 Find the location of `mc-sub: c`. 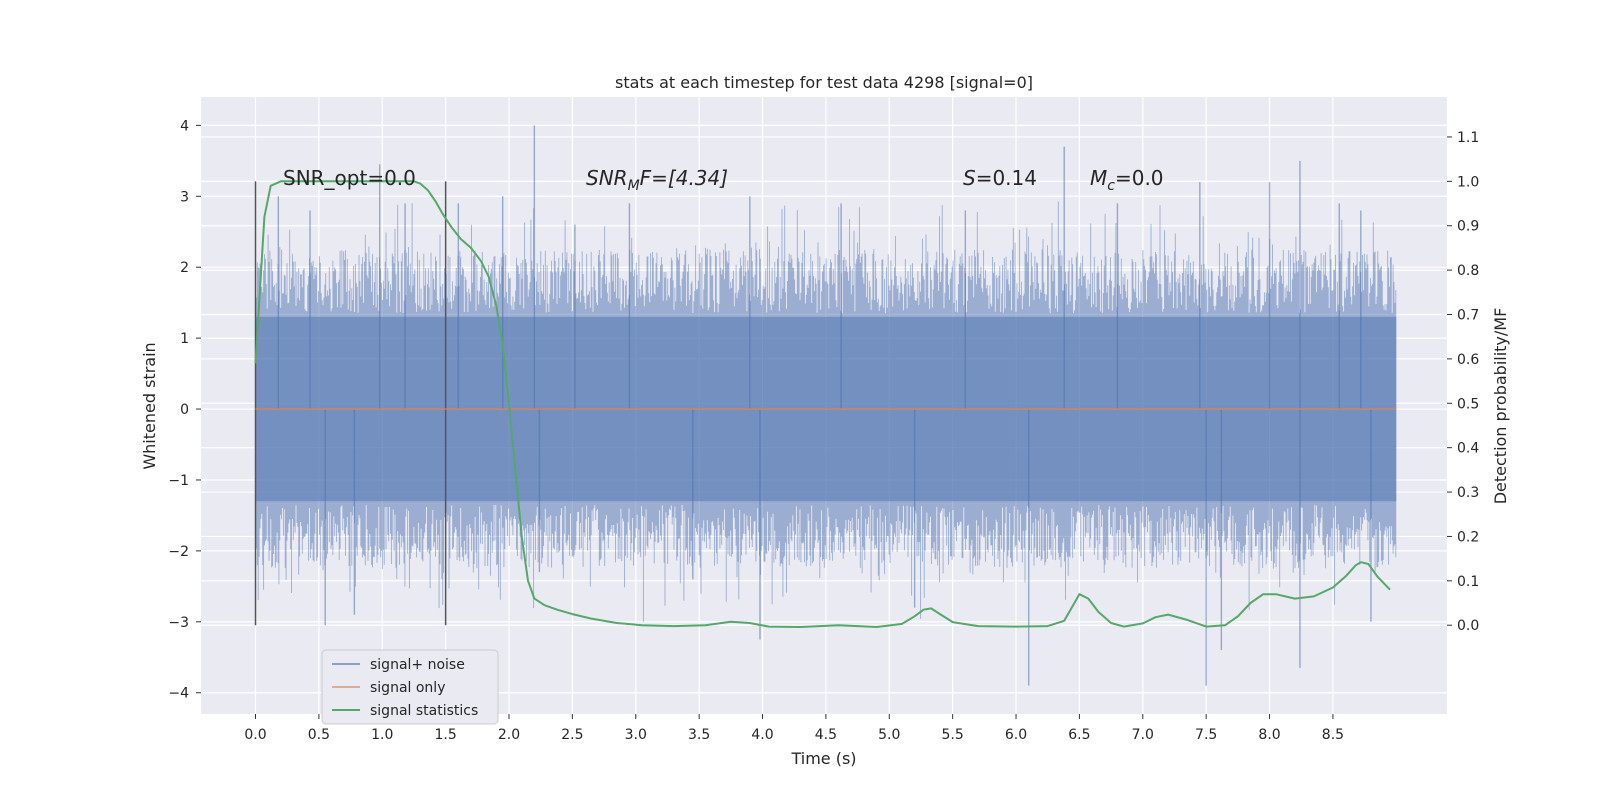

mc-sub: c is located at coordinates (1111, 186).